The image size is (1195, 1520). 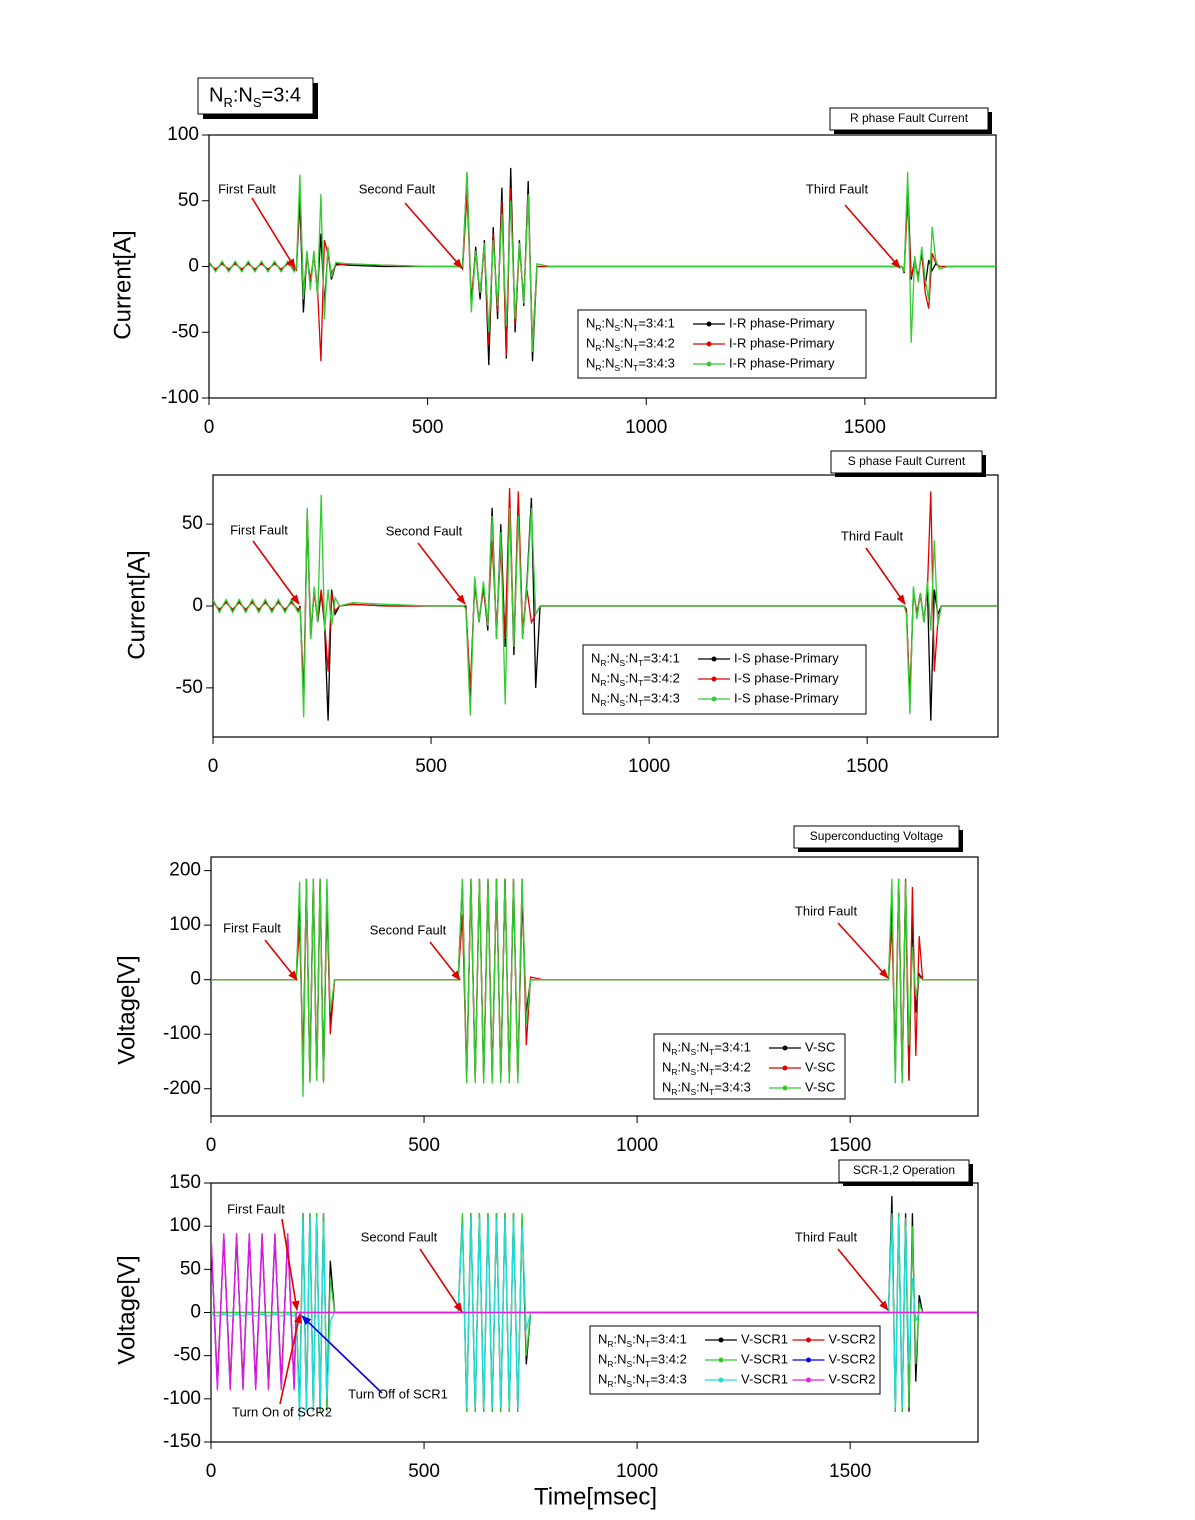 I want to click on plot-frame, so click(x=594, y=986).